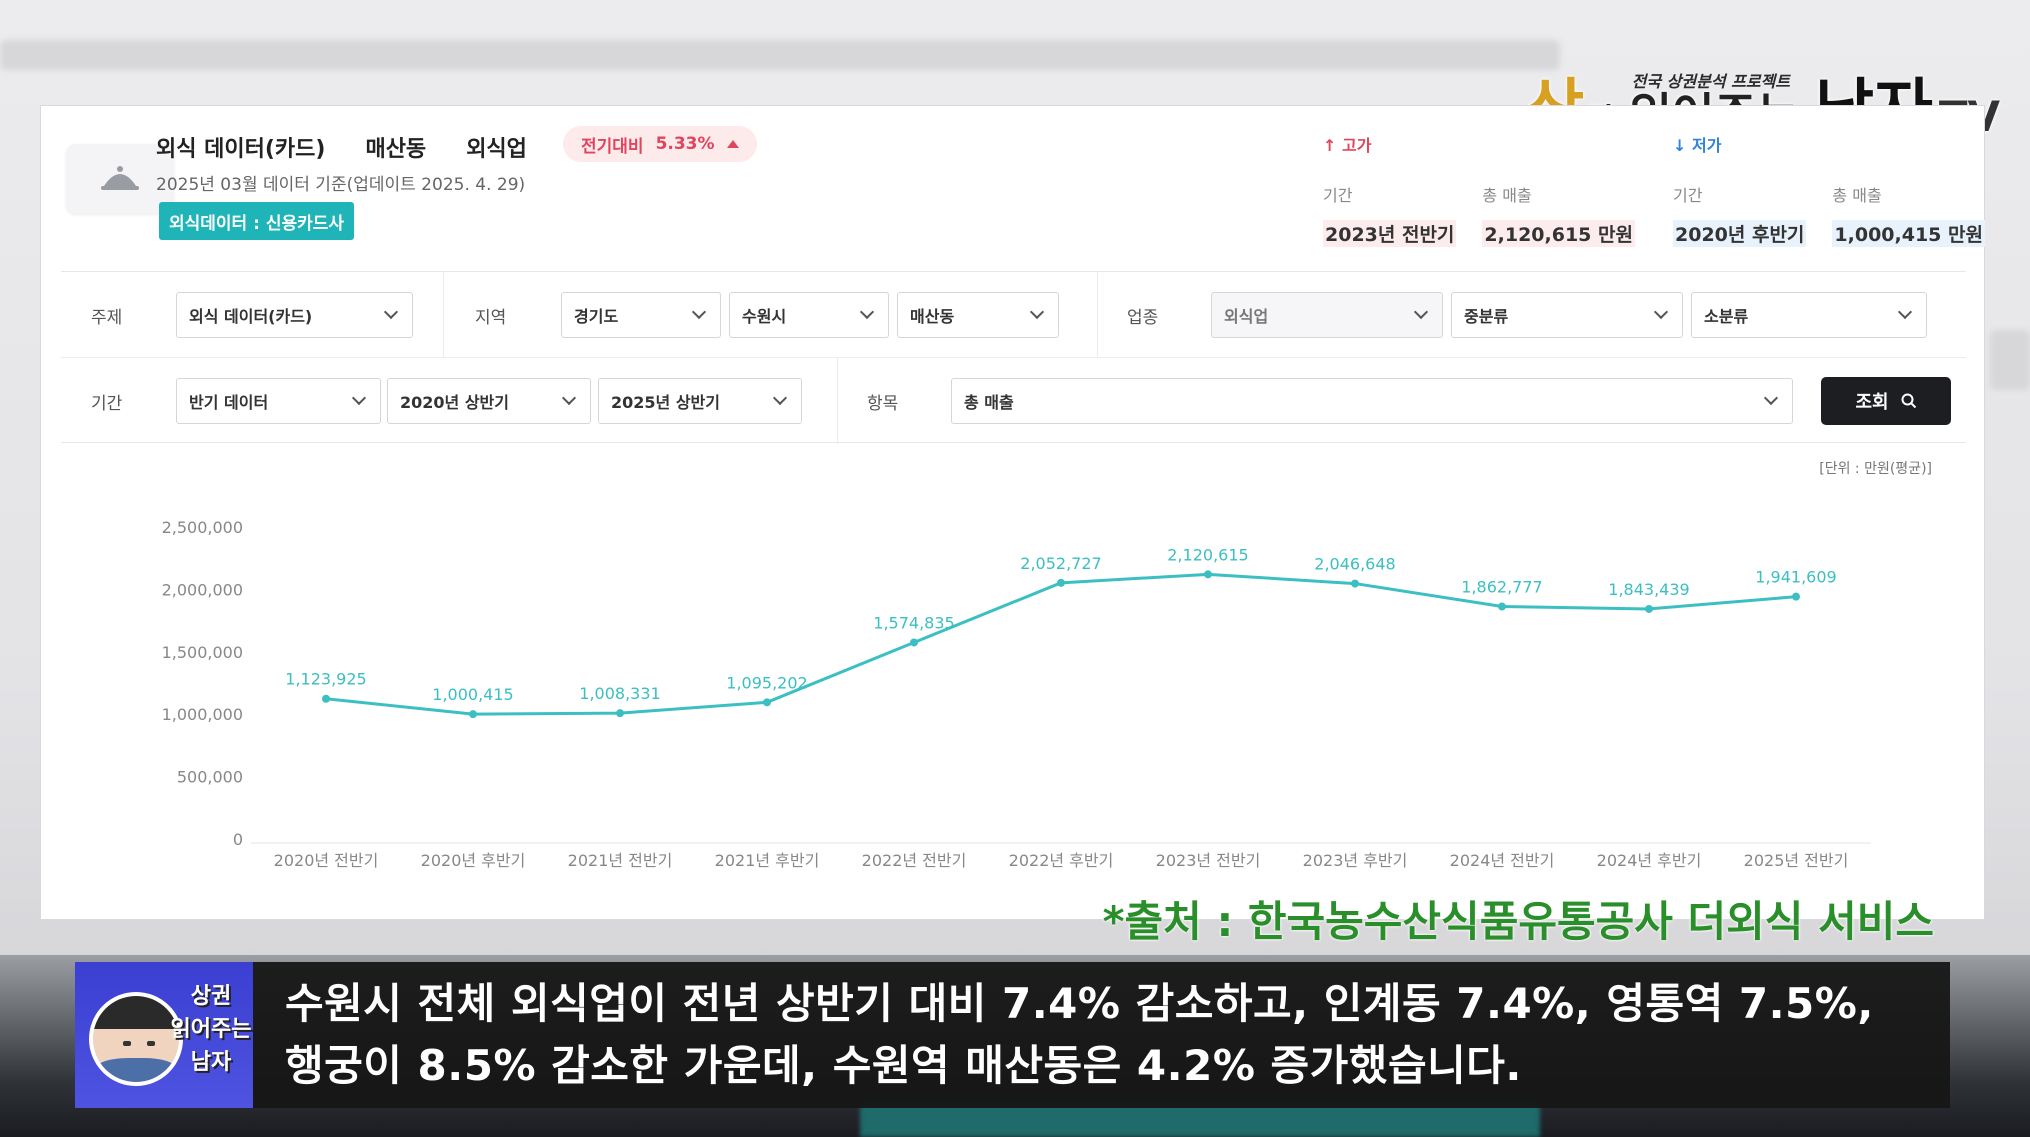 Image resolution: width=2030 pixels, height=1137 pixels. Describe the element at coordinates (641, 315) in the screenshot. I see `province-select: 경기도` at that location.